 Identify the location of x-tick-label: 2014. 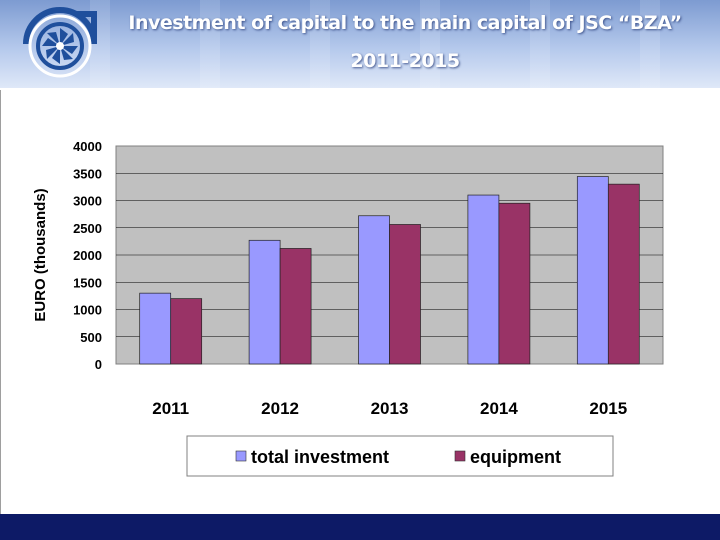
(499, 408).